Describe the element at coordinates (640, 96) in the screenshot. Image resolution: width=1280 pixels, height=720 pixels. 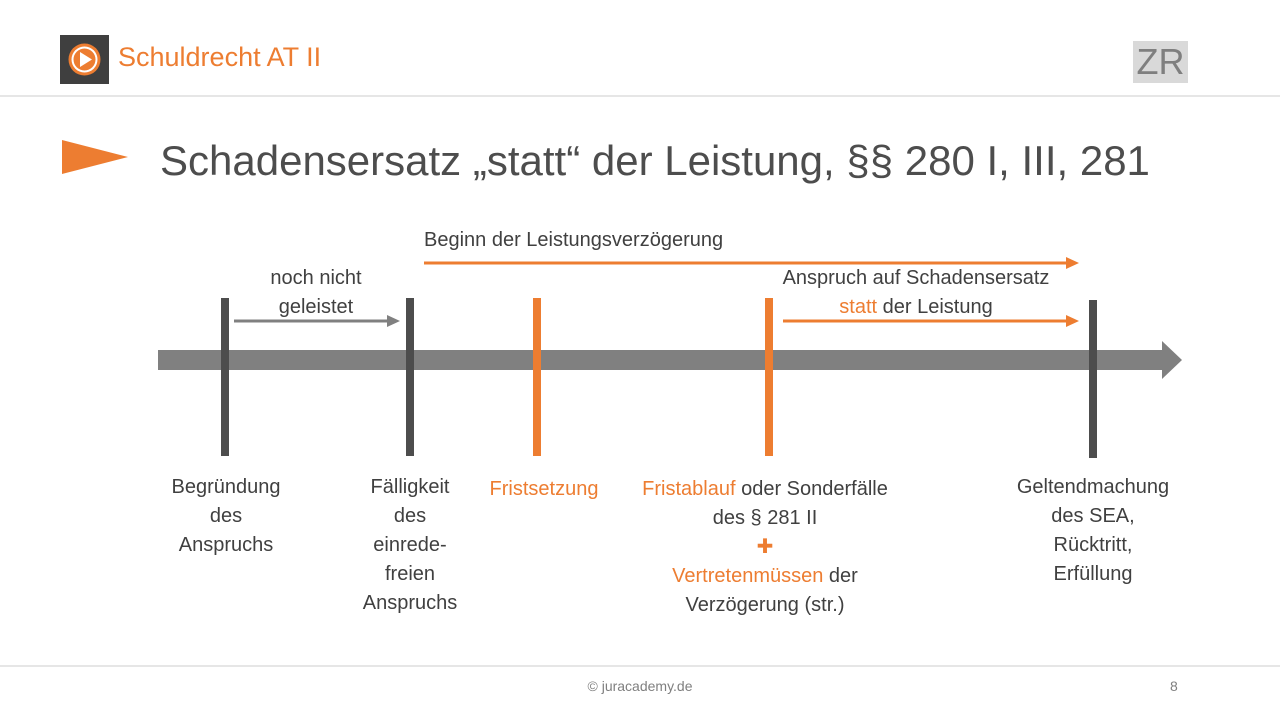
I see `header-divider` at that location.